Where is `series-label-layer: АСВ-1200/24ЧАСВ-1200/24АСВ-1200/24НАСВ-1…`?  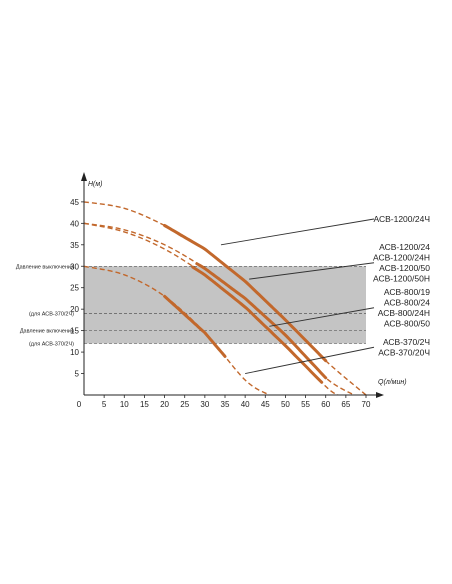 series-label-layer: АСВ-1200/24ЧАСВ-1200/24АСВ-1200/24НАСВ-1… is located at coordinates (401, 286).